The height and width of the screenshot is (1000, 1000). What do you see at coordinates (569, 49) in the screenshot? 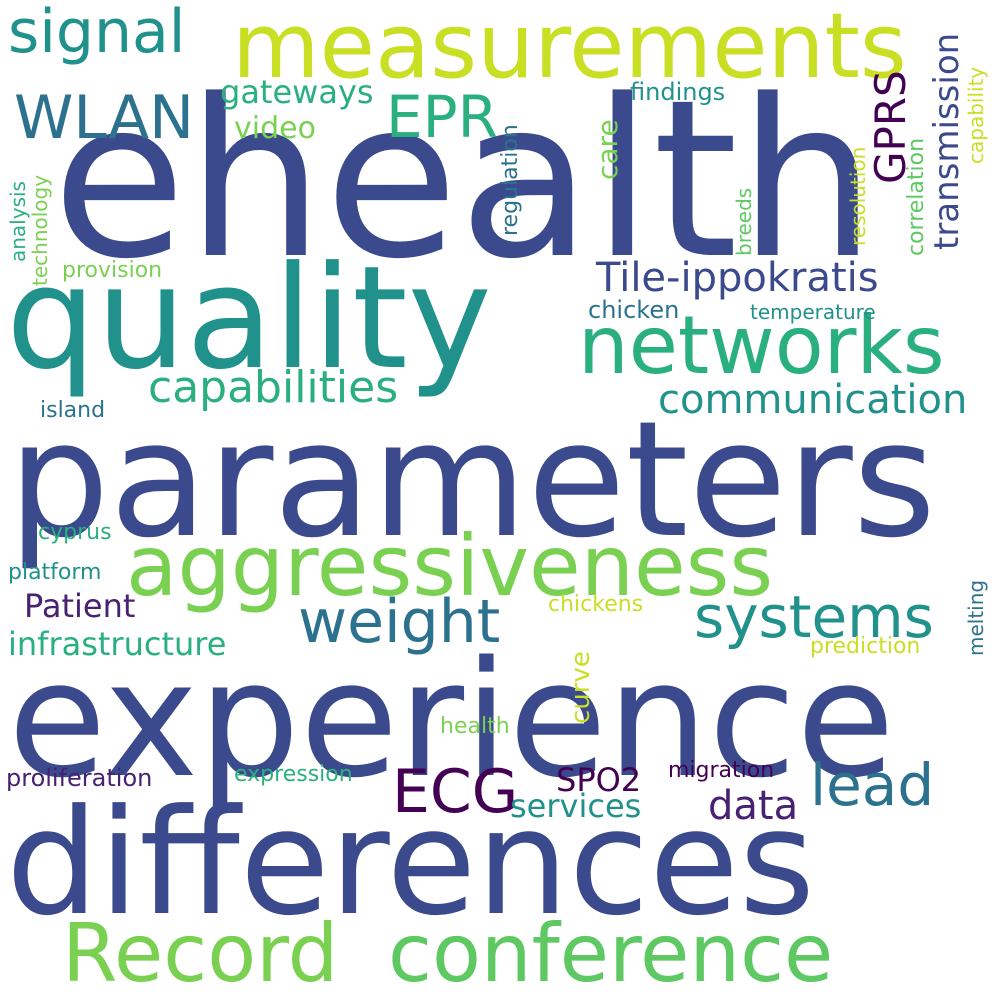
I see `word-measurements: measurements` at bounding box center [569, 49].